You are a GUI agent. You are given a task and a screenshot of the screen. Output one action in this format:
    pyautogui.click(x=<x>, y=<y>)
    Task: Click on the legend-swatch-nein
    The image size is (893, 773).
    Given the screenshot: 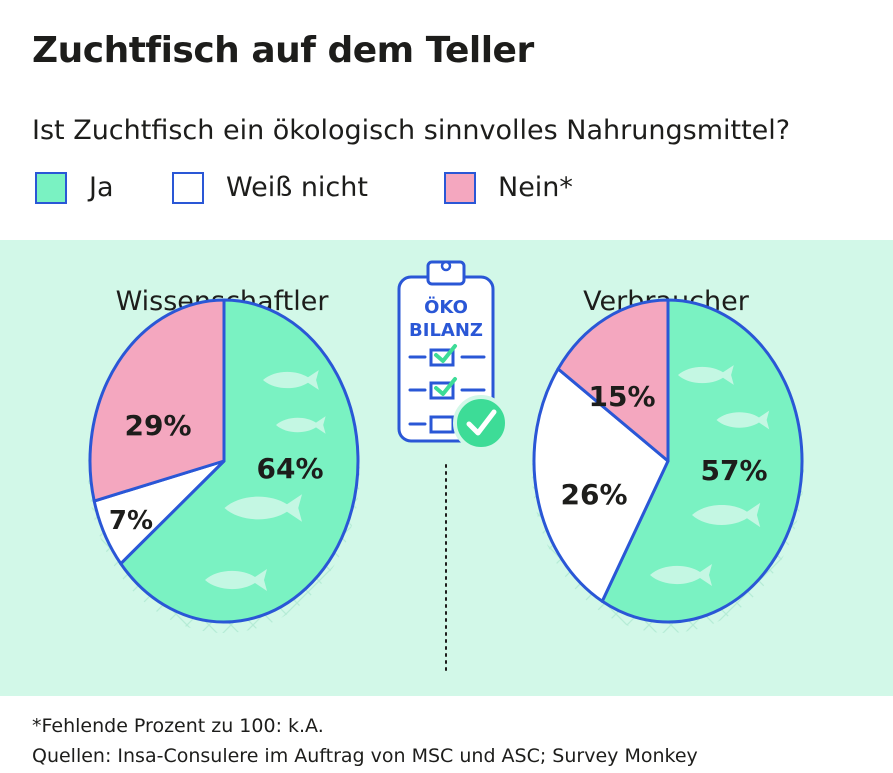 What is the action you would take?
    pyautogui.click(x=460, y=188)
    